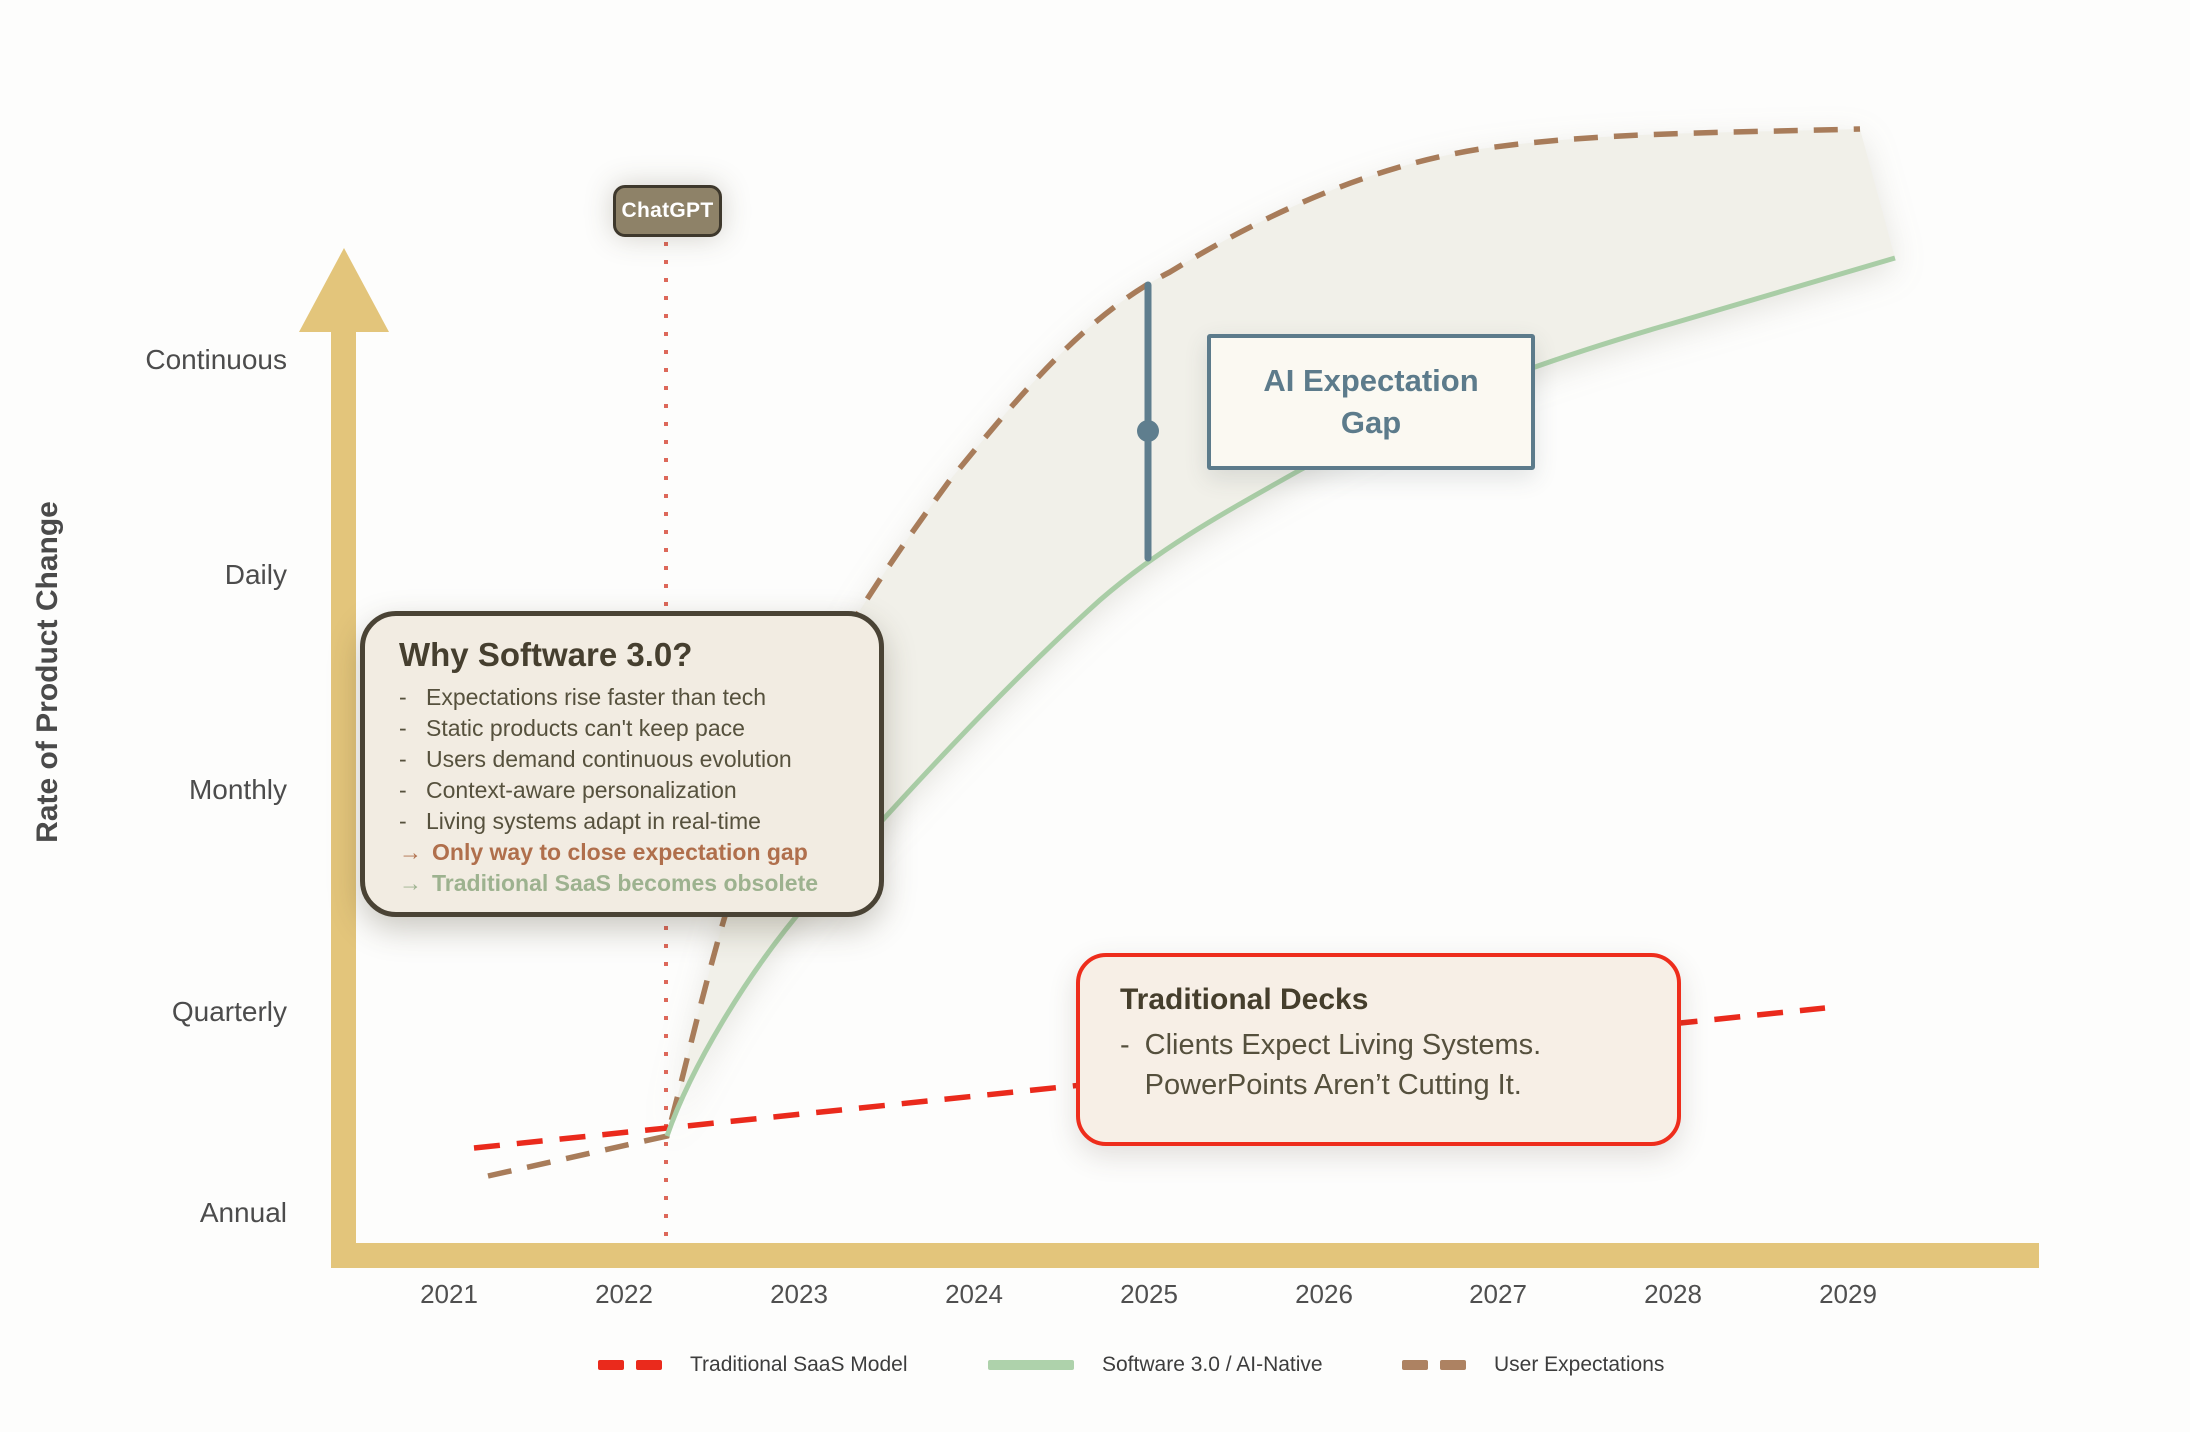 Image resolution: width=2190 pixels, height=1432 pixels. I want to click on gap-label-line2: Gap, so click(1371, 422).